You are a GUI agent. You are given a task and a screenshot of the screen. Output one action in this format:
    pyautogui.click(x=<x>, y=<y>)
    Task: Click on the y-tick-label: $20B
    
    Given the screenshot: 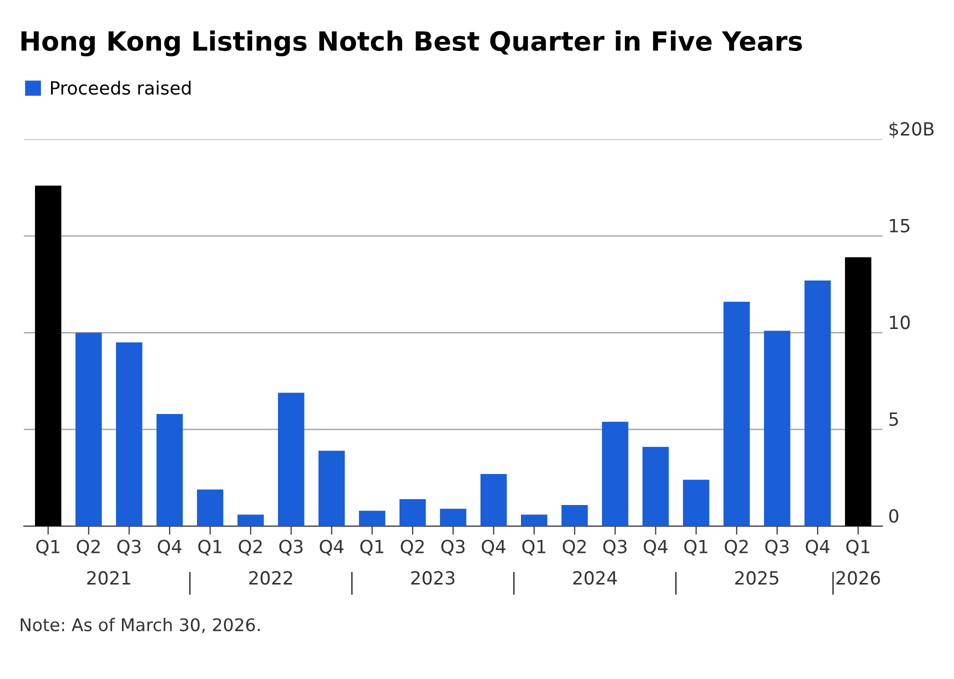 What is the action you would take?
    pyautogui.click(x=912, y=130)
    